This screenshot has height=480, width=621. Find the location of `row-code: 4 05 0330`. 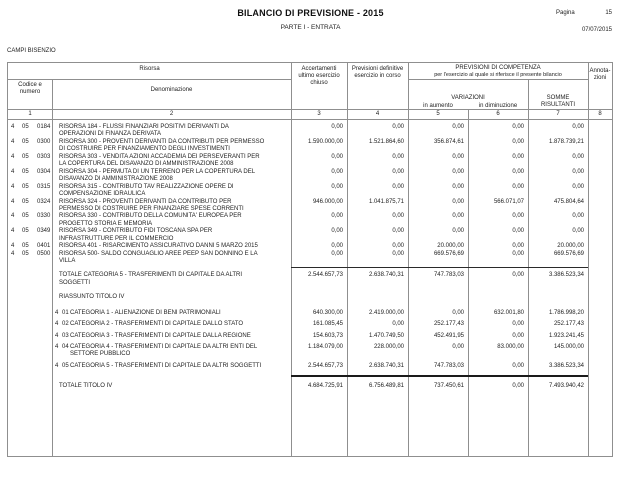

row-code: 4 05 0330 is located at coordinates (30, 220).